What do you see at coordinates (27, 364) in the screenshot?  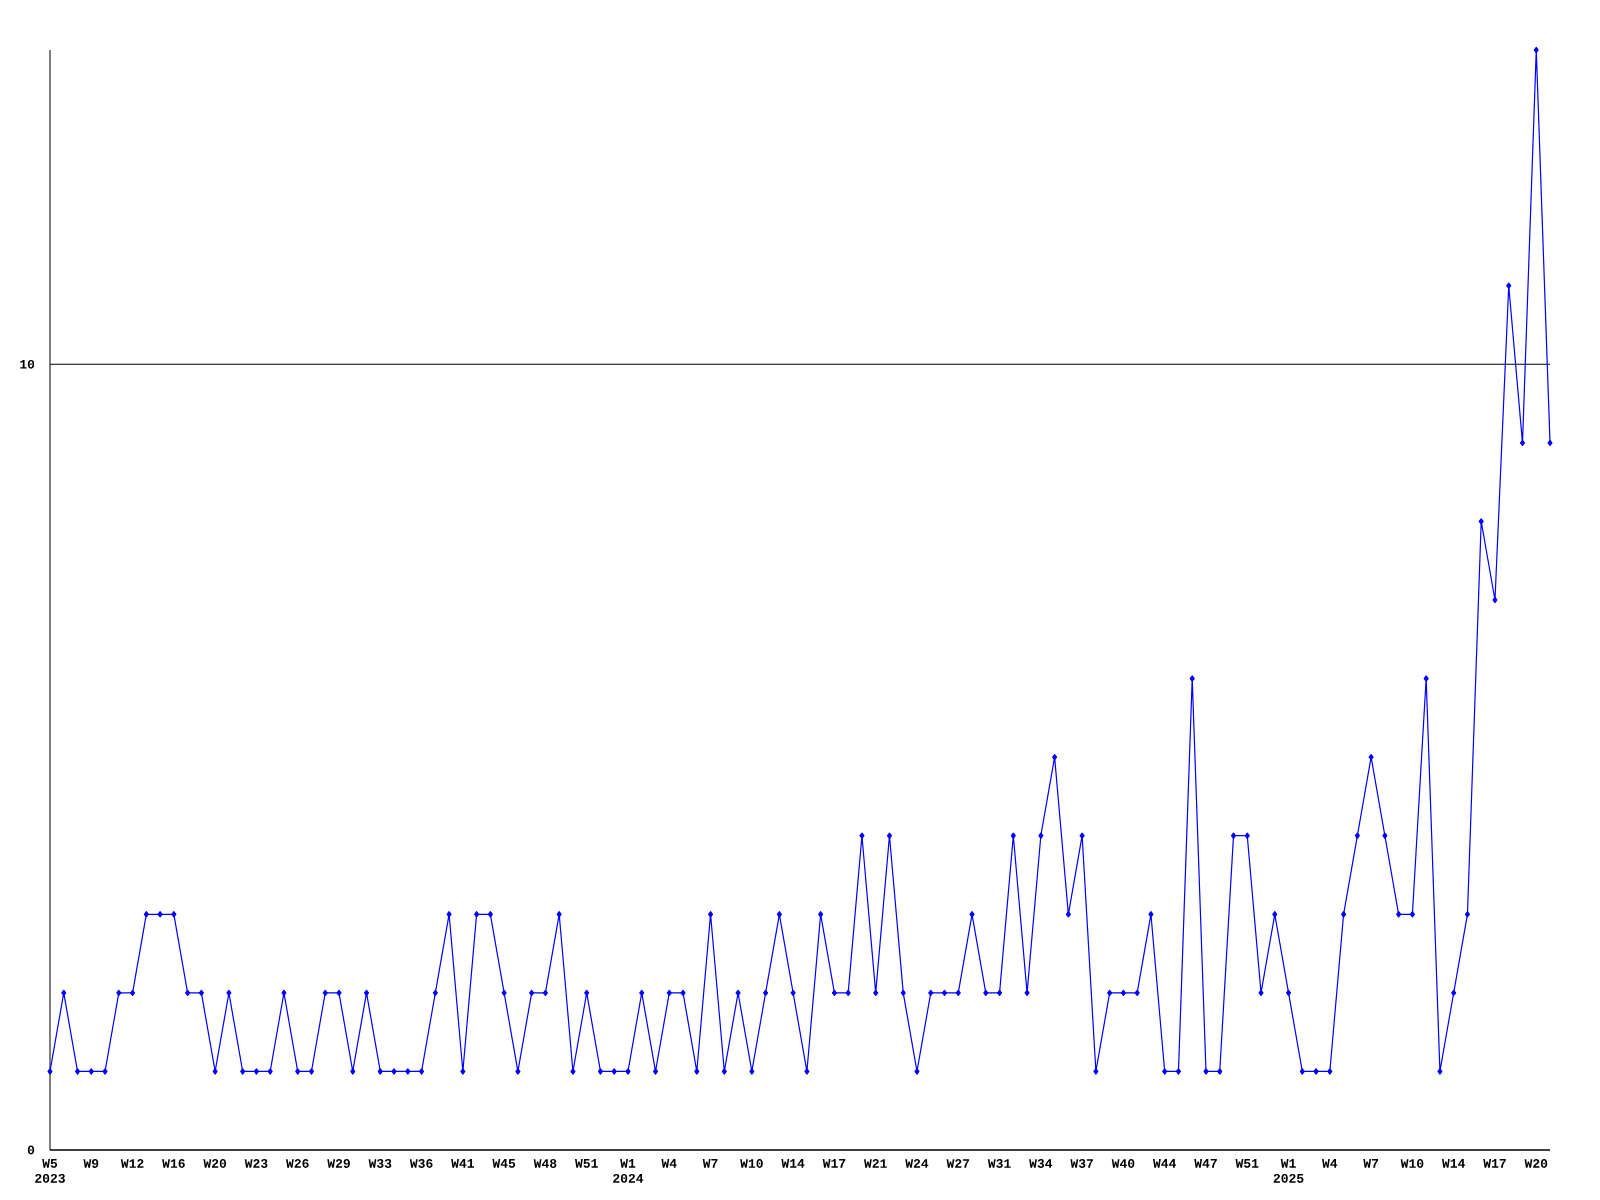 I see `y-tick-label: 10` at bounding box center [27, 364].